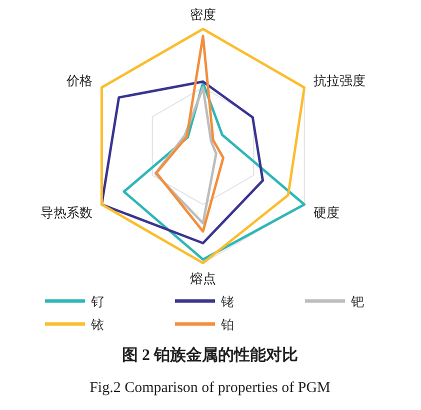 This screenshot has width=421, height=410. Describe the element at coordinates (79, 80) in the screenshot. I see `spoke-label: 价格` at that location.